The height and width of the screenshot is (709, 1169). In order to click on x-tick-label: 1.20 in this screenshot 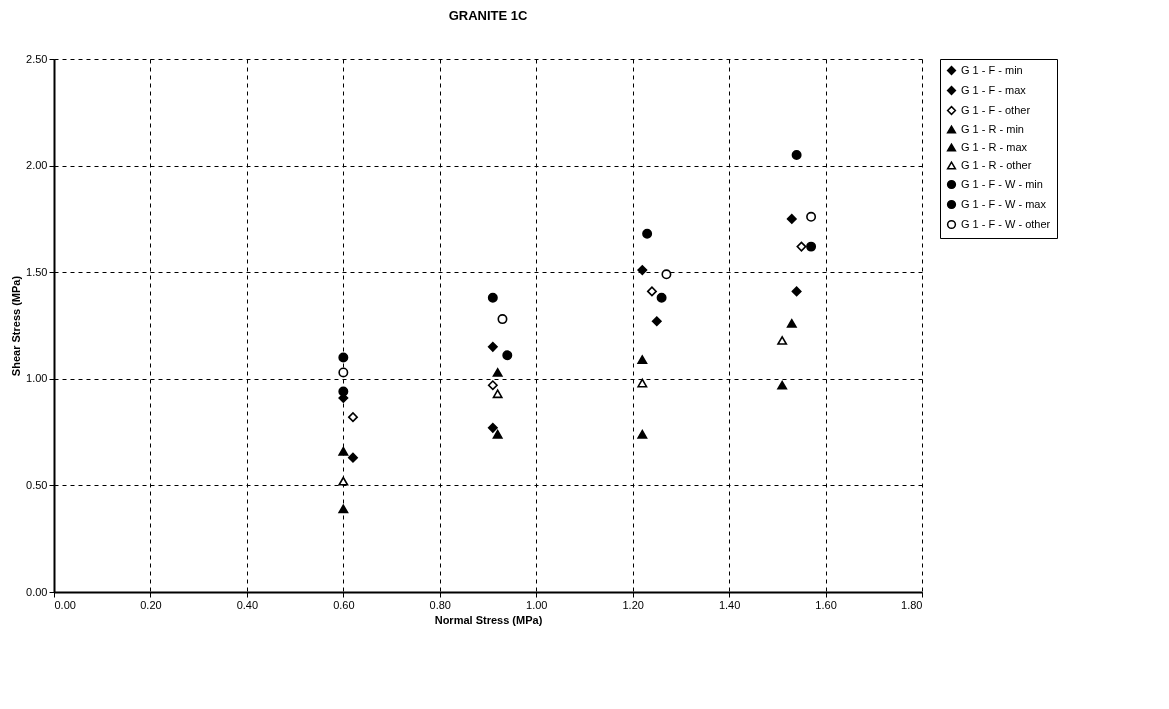, I will do `click(633, 604)`.